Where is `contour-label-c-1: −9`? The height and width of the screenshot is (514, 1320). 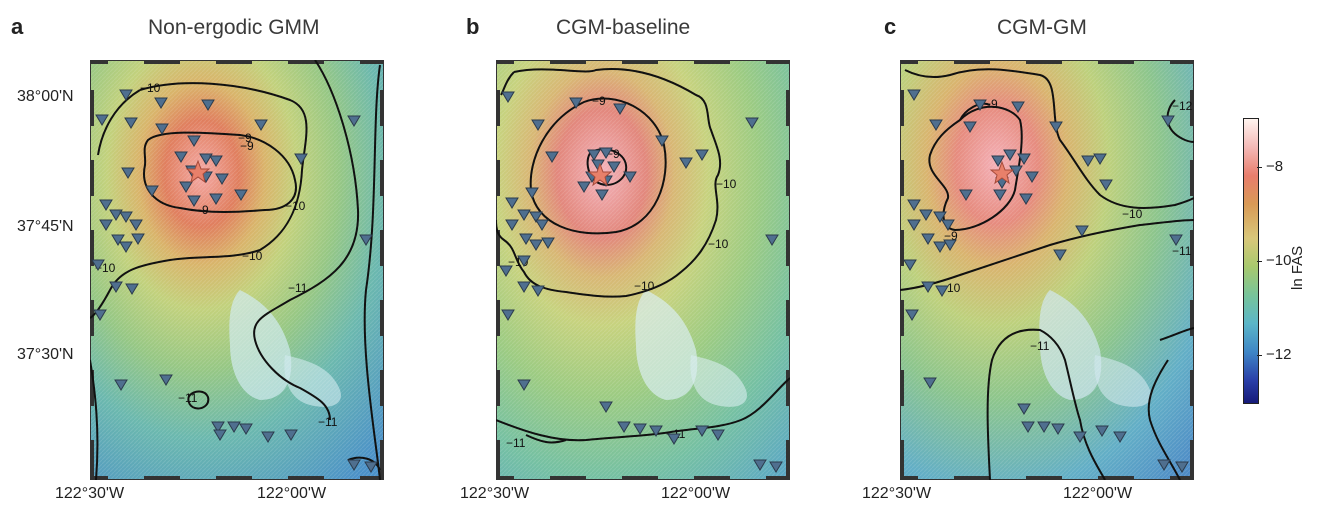
contour-label-c-1: −9 is located at coordinates (991, 104).